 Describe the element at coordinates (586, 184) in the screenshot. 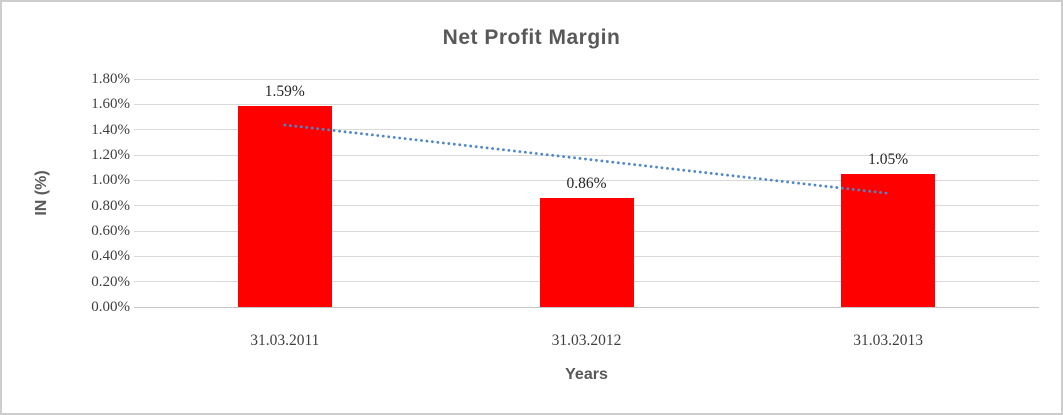

I see `data-label: 0.86%` at that location.